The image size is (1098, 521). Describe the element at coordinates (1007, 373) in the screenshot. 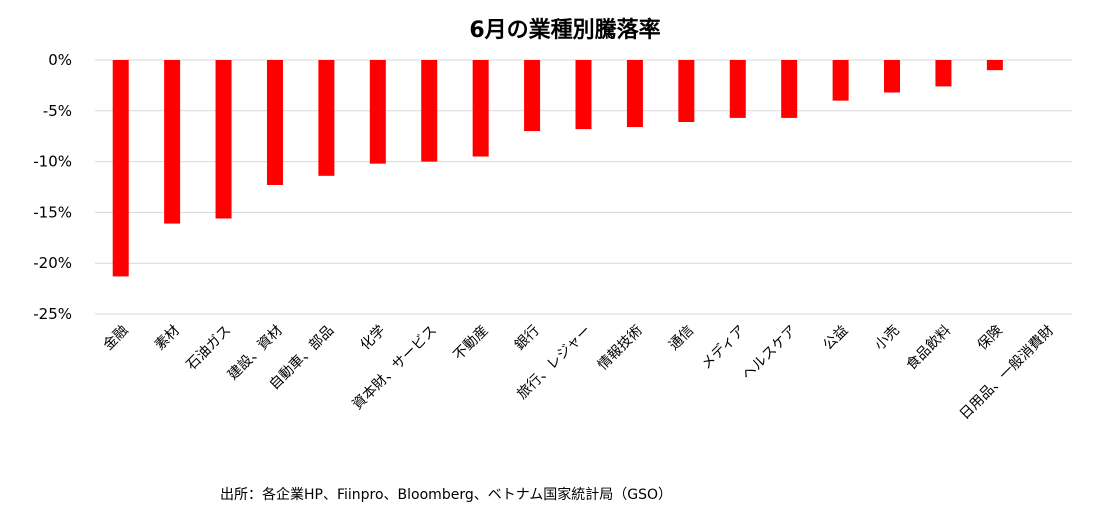

I see `x-tick-label: 日用品、一般消費財` at that location.